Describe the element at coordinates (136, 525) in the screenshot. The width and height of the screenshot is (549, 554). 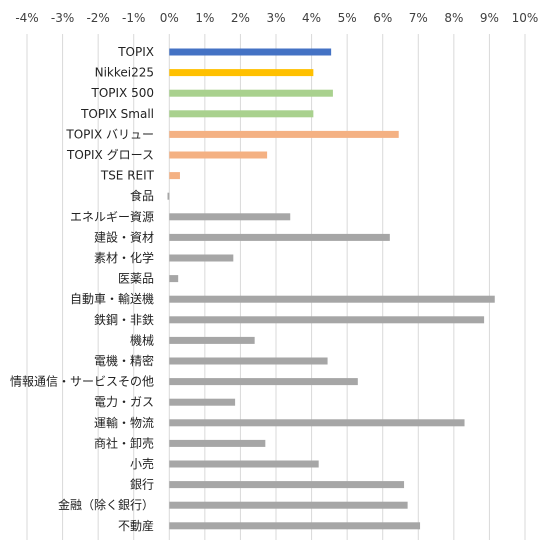
I see `category-label: 不動産` at that location.